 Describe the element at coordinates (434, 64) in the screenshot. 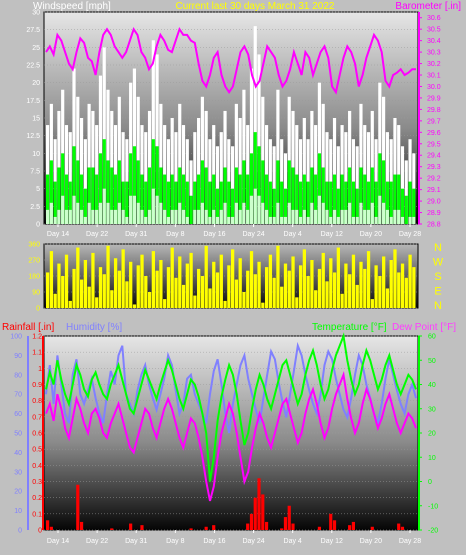

I see `barometer-y-tick: 30.2` at that location.